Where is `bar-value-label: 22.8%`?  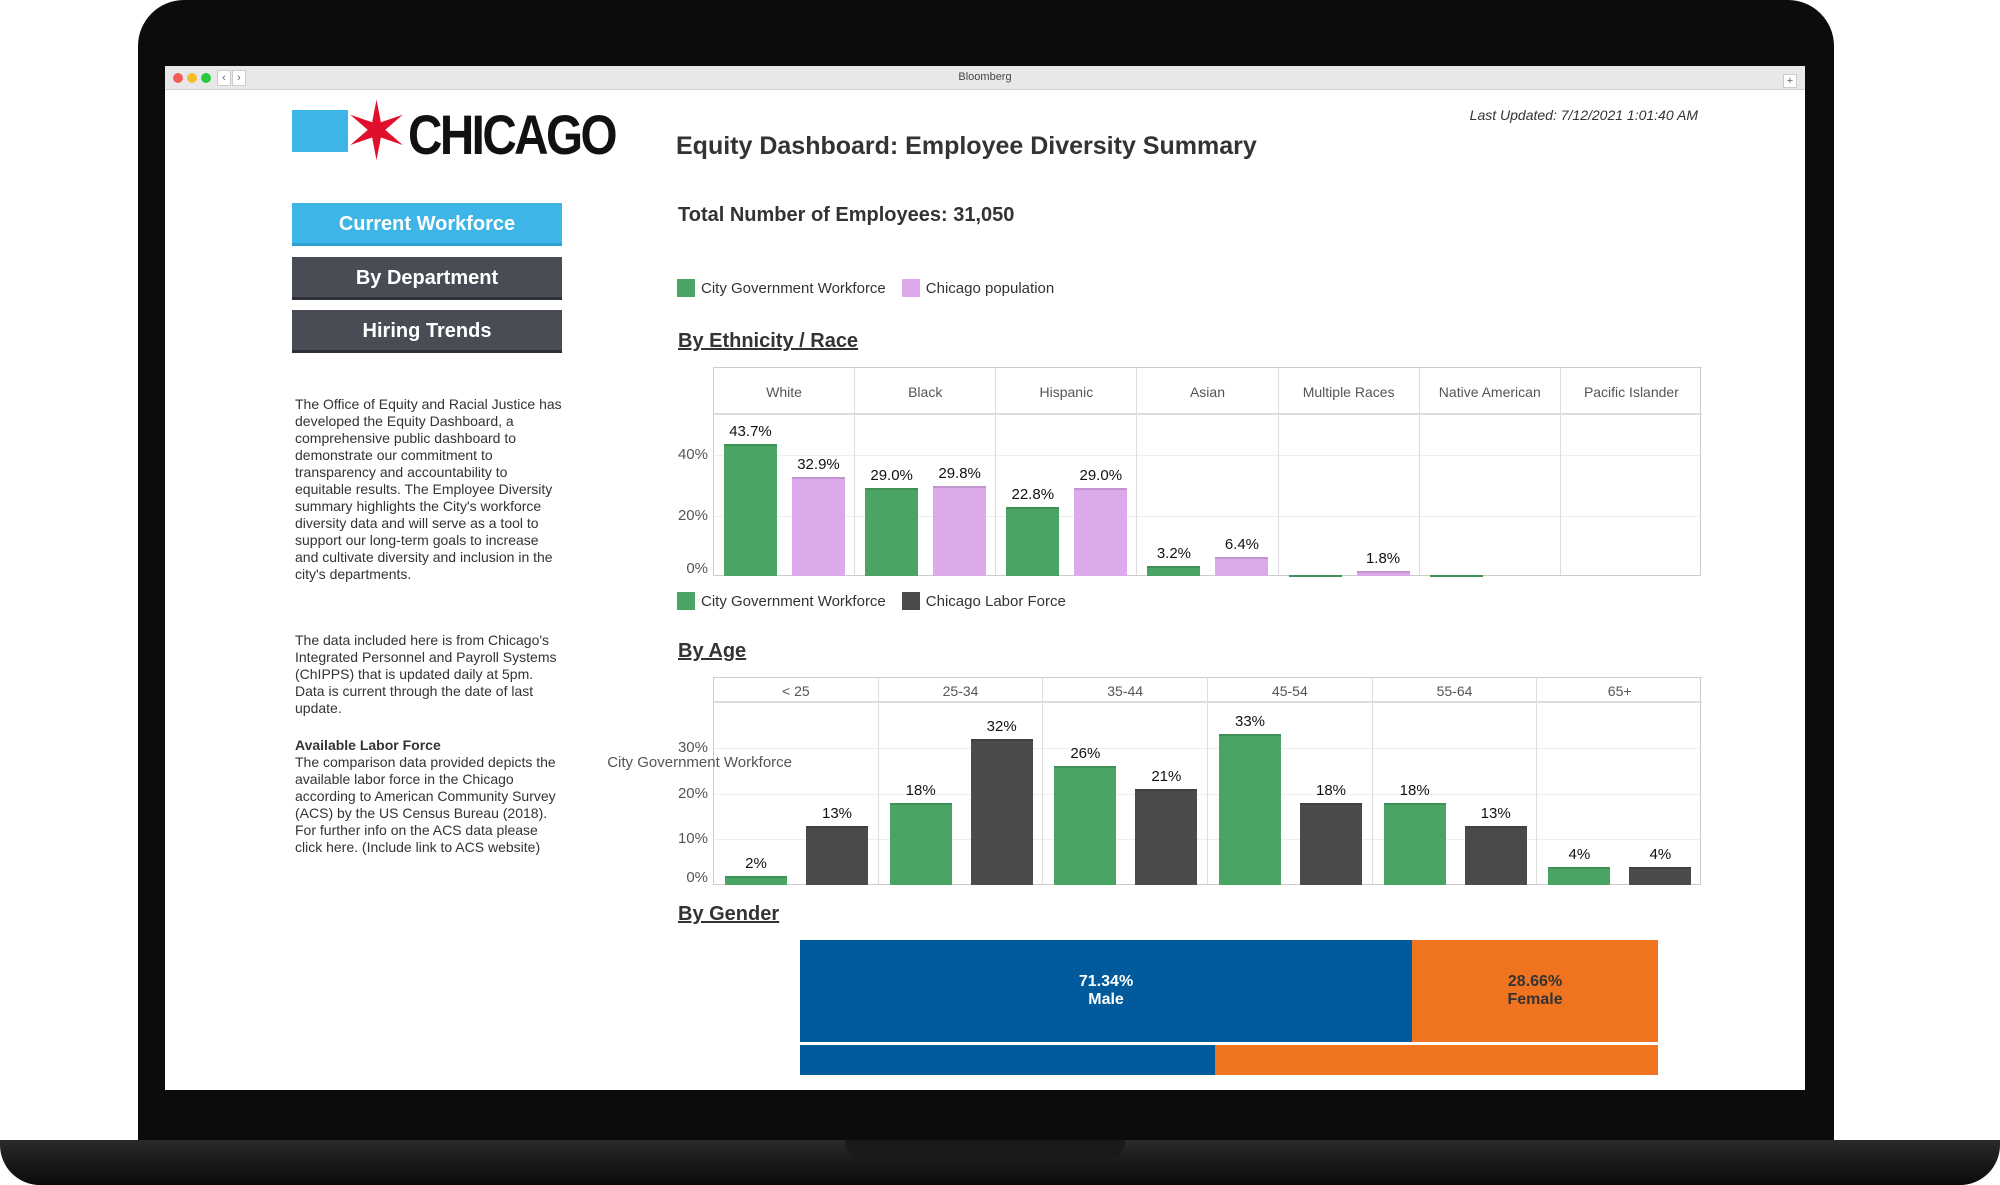
bar-value-label: 22.8% is located at coordinates (1033, 495).